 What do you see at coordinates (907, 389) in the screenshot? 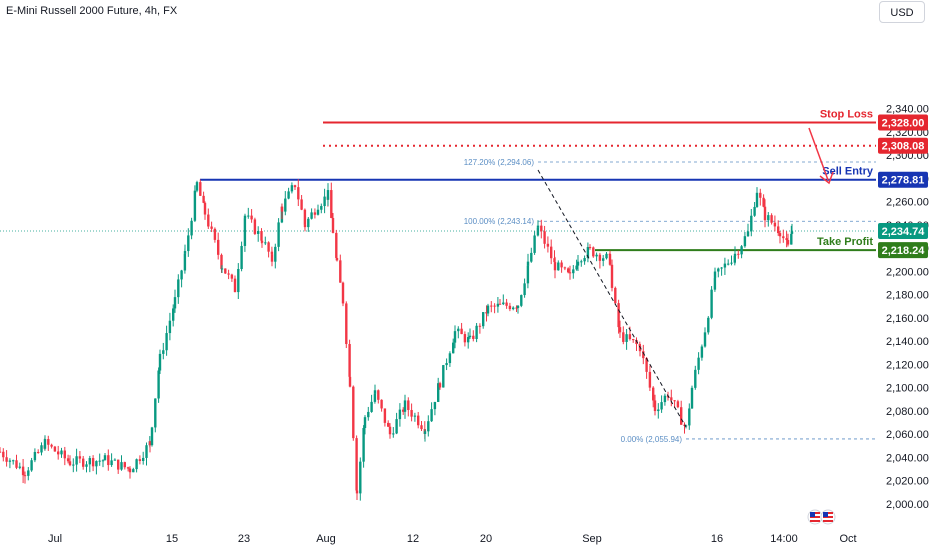
I see `y-tick-label: 2,100.00` at bounding box center [907, 389].